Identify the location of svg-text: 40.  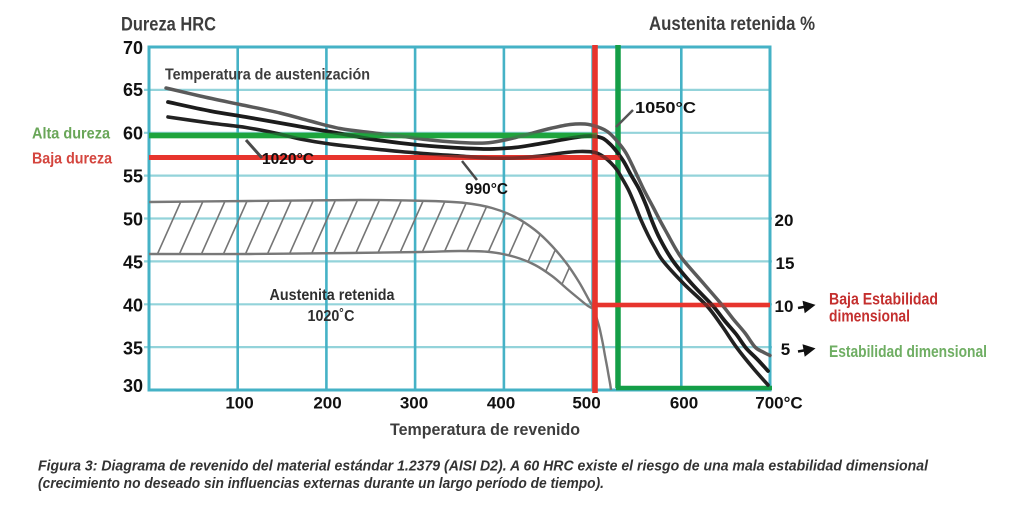
(133, 306).